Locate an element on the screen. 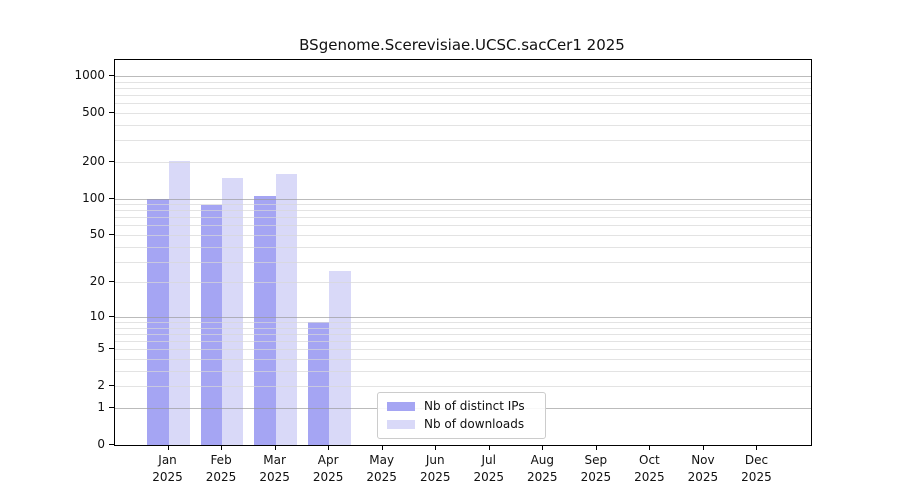  legend-swatch-distinct-ips is located at coordinates (401, 406).